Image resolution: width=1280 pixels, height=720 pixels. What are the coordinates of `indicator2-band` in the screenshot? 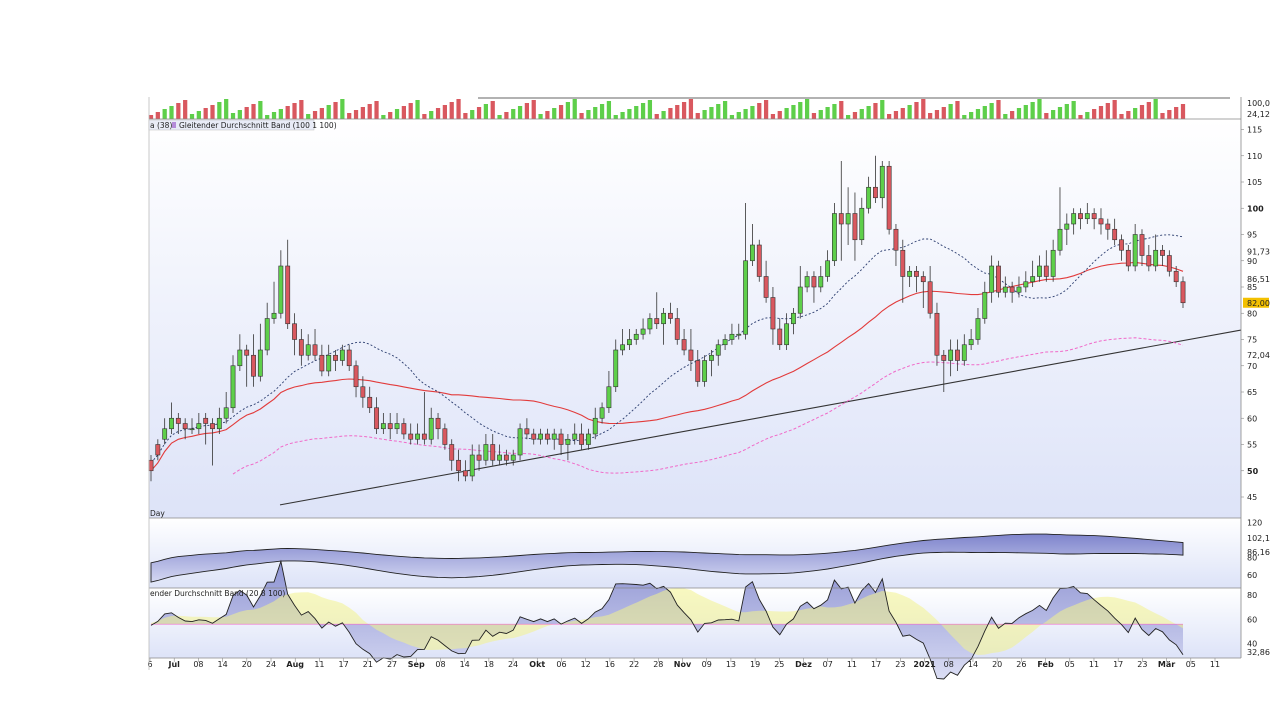 It's located at (667, 619).